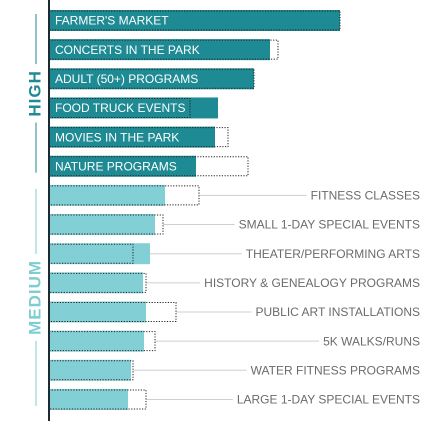  I want to click on category-label: HISTORY & GENEALOGY PROGRAMS, so click(312, 283).